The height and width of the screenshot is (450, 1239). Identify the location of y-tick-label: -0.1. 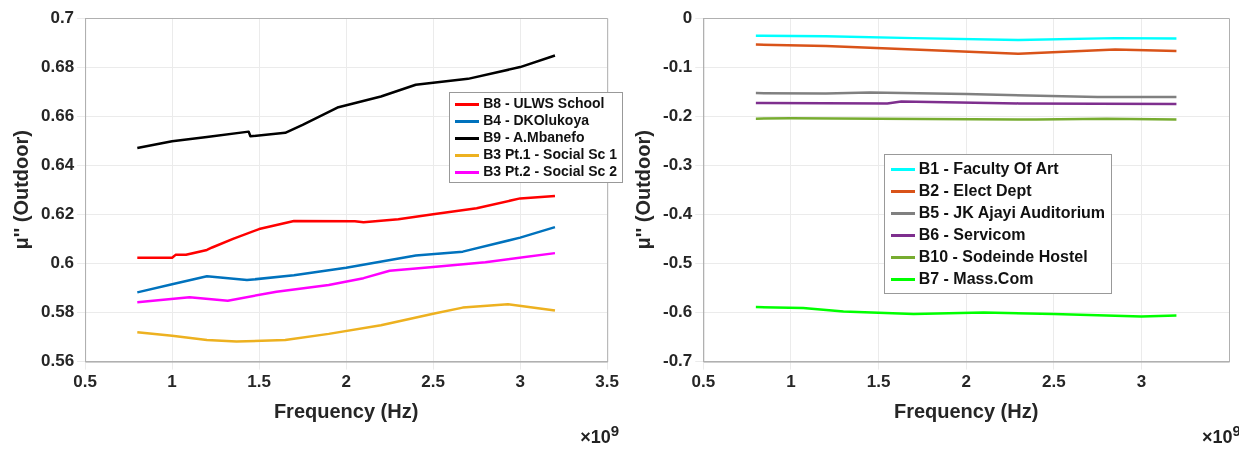
(678, 66).